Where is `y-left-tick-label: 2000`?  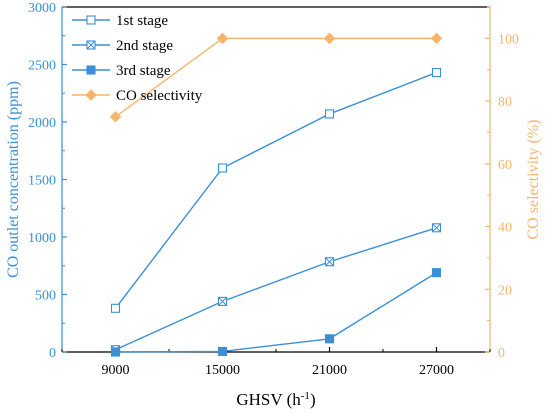
y-left-tick-label: 2000 is located at coordinates (42, 123).